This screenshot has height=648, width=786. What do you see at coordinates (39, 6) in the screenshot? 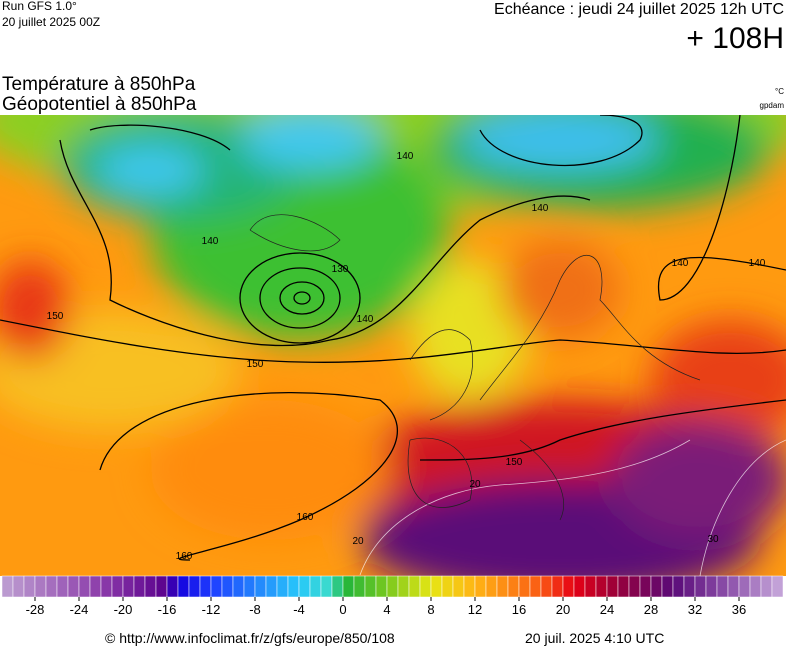
I see `run-label: Run GFS 1.0°` at bounding box center [39, 6].